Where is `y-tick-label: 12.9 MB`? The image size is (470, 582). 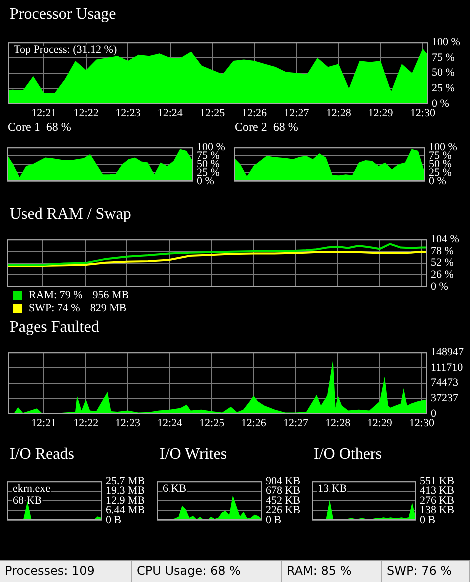 y-tick-label: 12.9 MB is located at coordinates (126, 500).